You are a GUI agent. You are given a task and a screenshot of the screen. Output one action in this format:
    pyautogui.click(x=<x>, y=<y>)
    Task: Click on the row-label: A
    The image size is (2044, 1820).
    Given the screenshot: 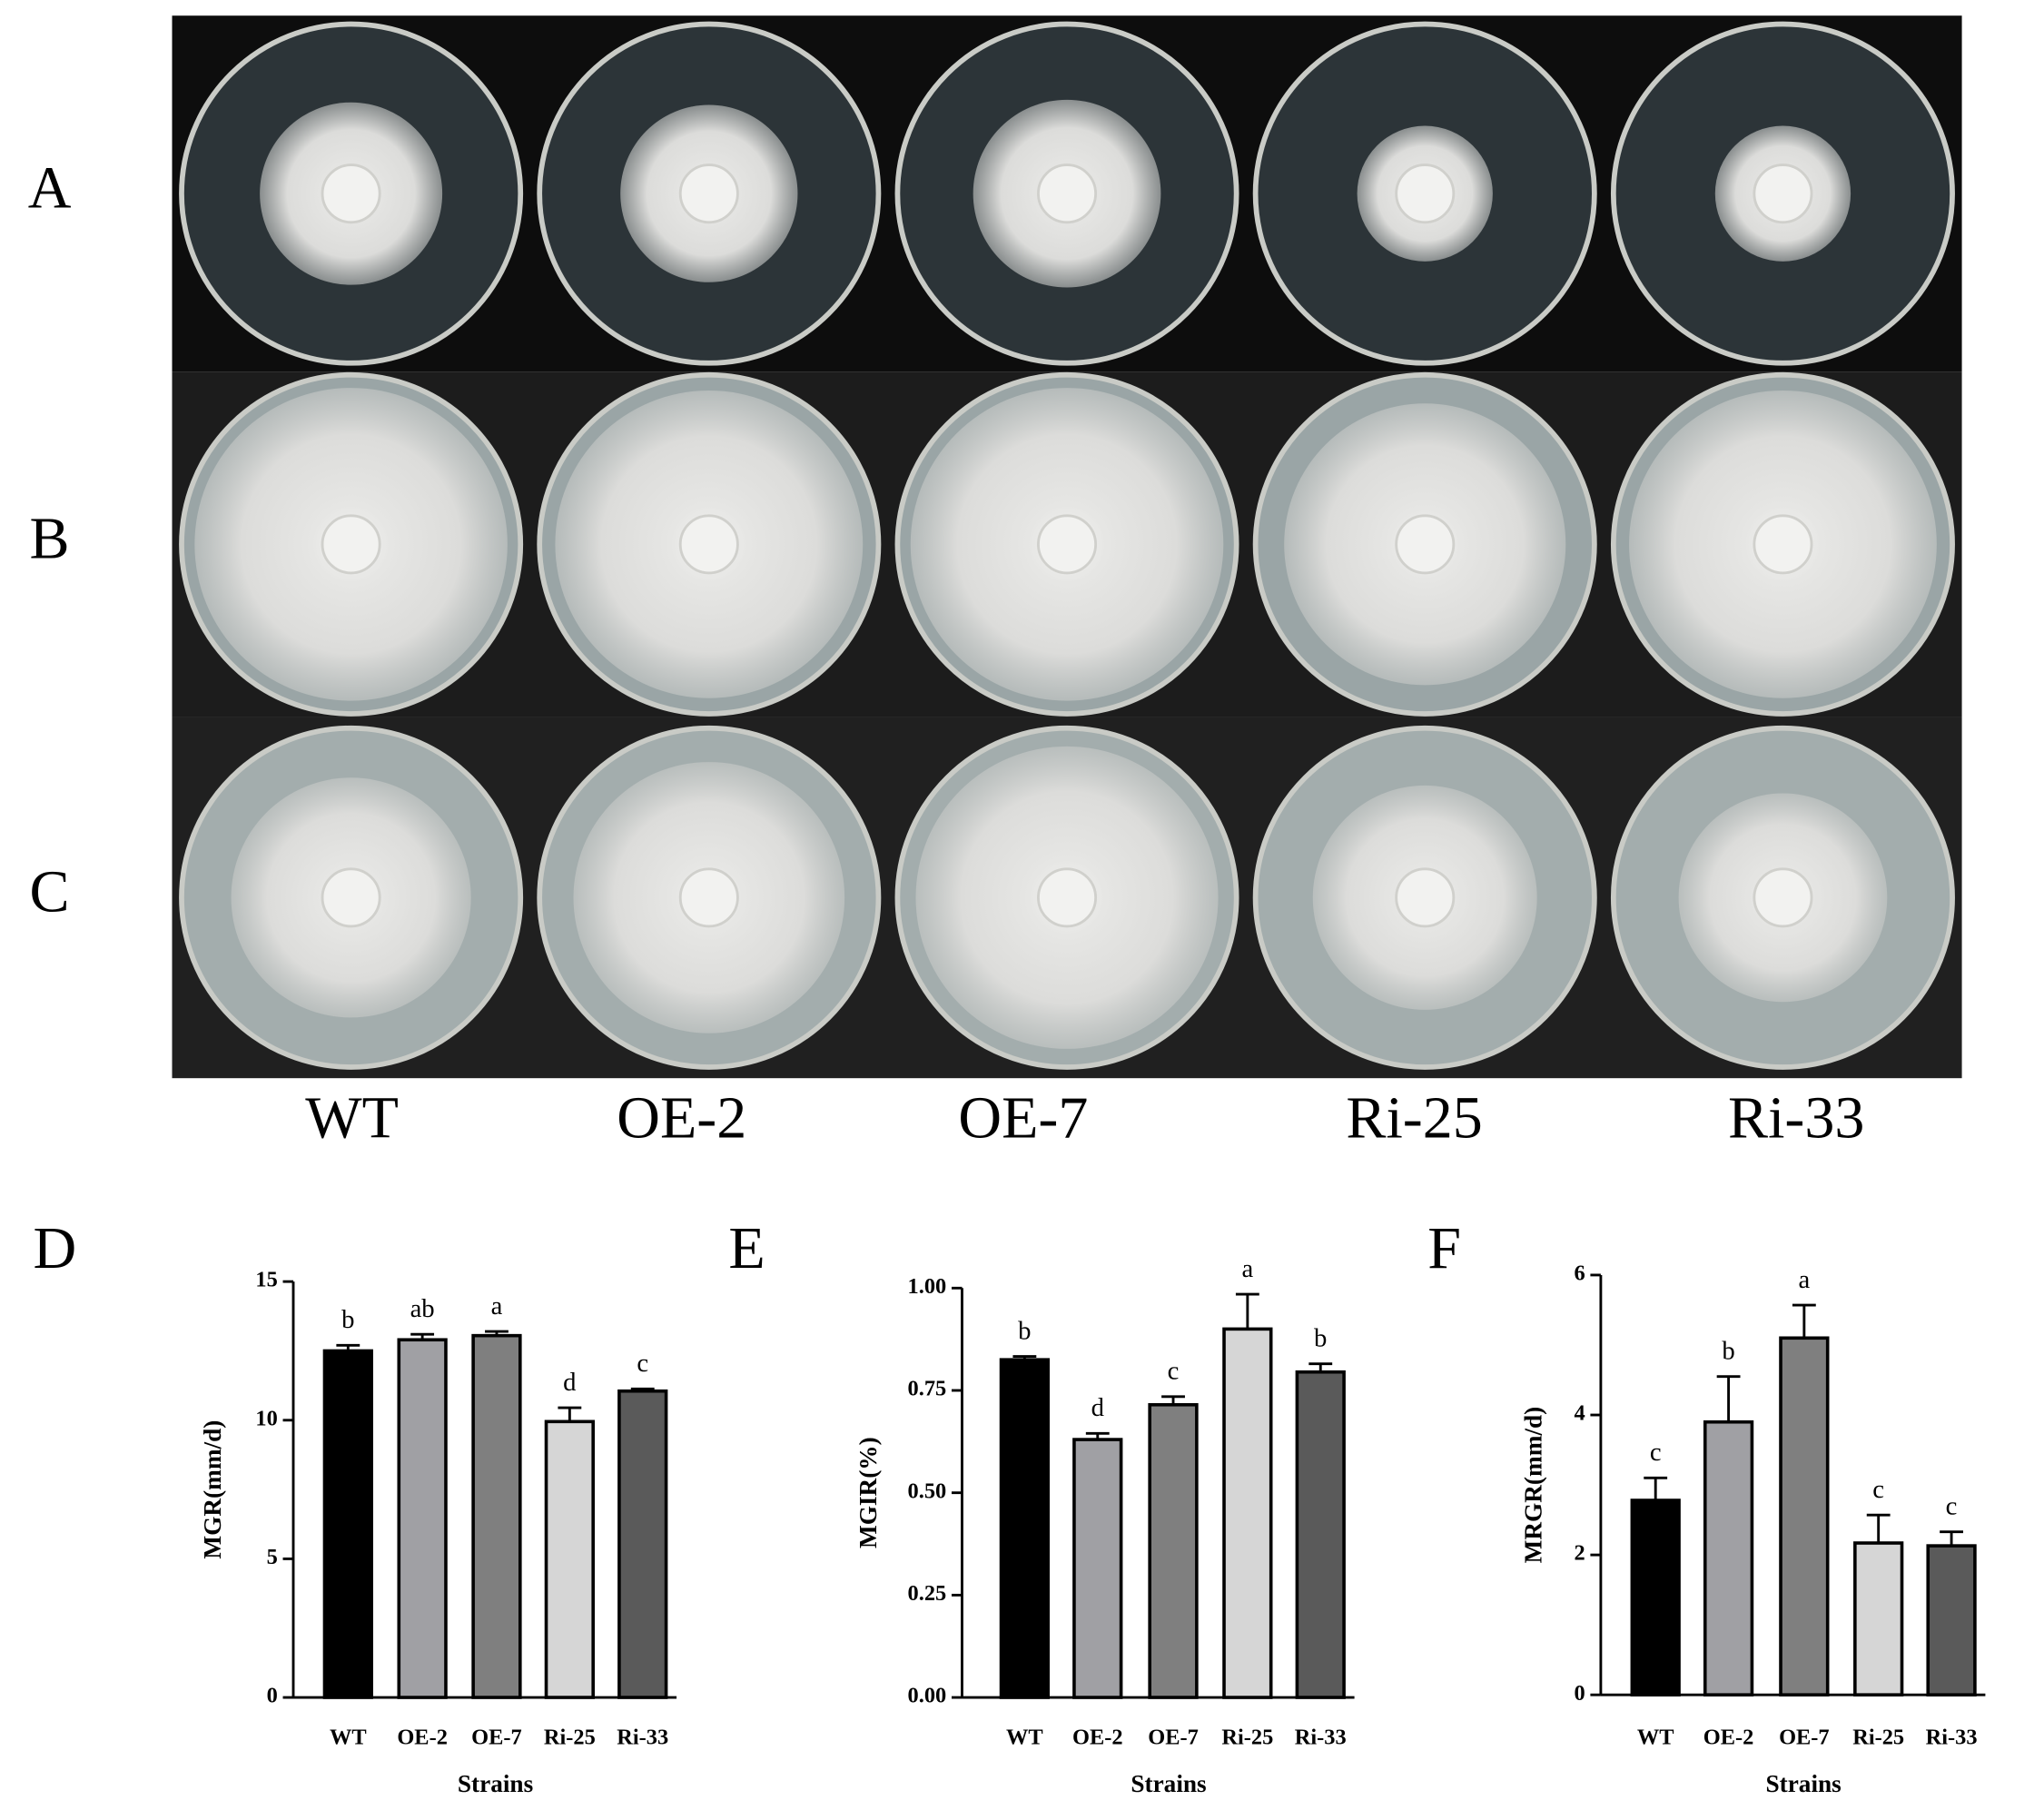 What is the action you would take?
    pyautogui.click(x=50, y=188)
    